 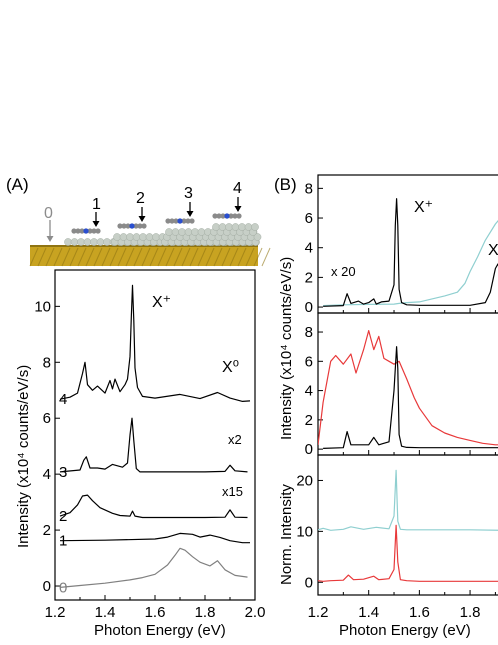 I want to click on panel-a-ytick-label: 0, so click(x=47, y=586).